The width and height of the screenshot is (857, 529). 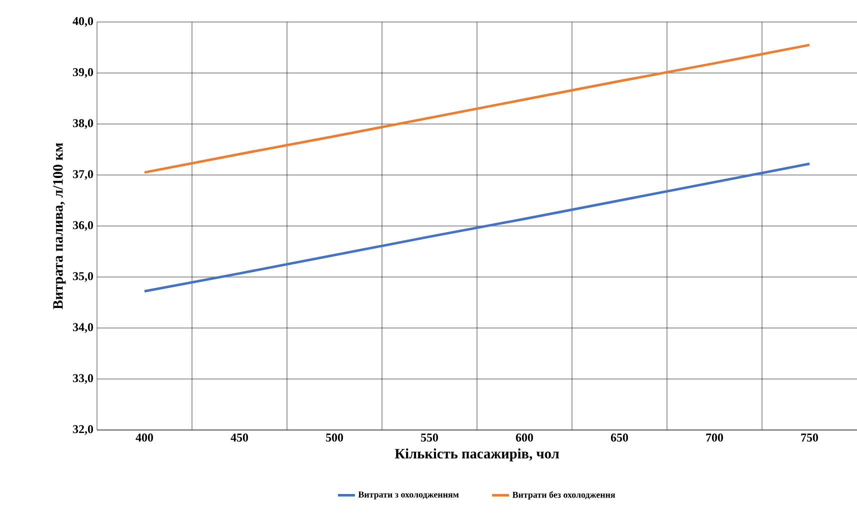 What do you see at coordinates (83, 277) in the screenshot?
I see `y-tick-label: 35,0` at bounding box center [83, 277].